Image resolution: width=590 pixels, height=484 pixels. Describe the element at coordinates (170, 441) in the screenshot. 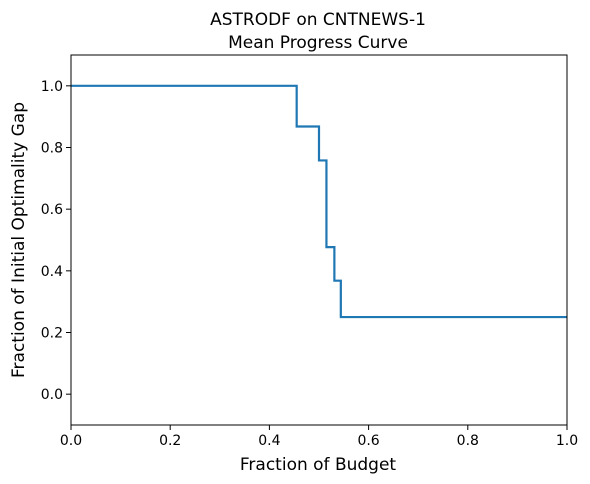

I see `x-tick-label: 0.2` at that location.